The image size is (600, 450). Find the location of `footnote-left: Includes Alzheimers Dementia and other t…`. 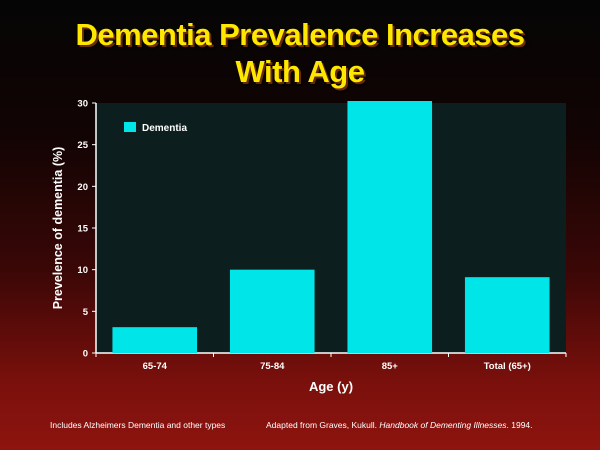

footnote-left: Includes Alzheimers Dementia and other t… is located at coordinates (138, 425).